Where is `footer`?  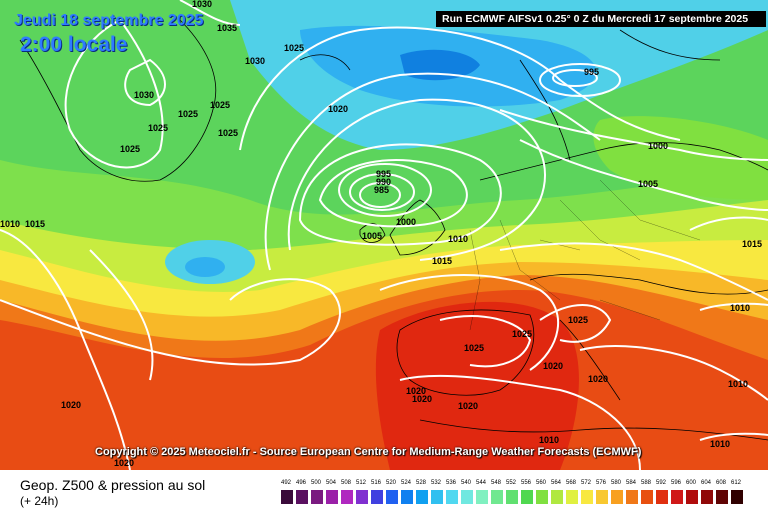
footer is located at coordinates (384, 491).